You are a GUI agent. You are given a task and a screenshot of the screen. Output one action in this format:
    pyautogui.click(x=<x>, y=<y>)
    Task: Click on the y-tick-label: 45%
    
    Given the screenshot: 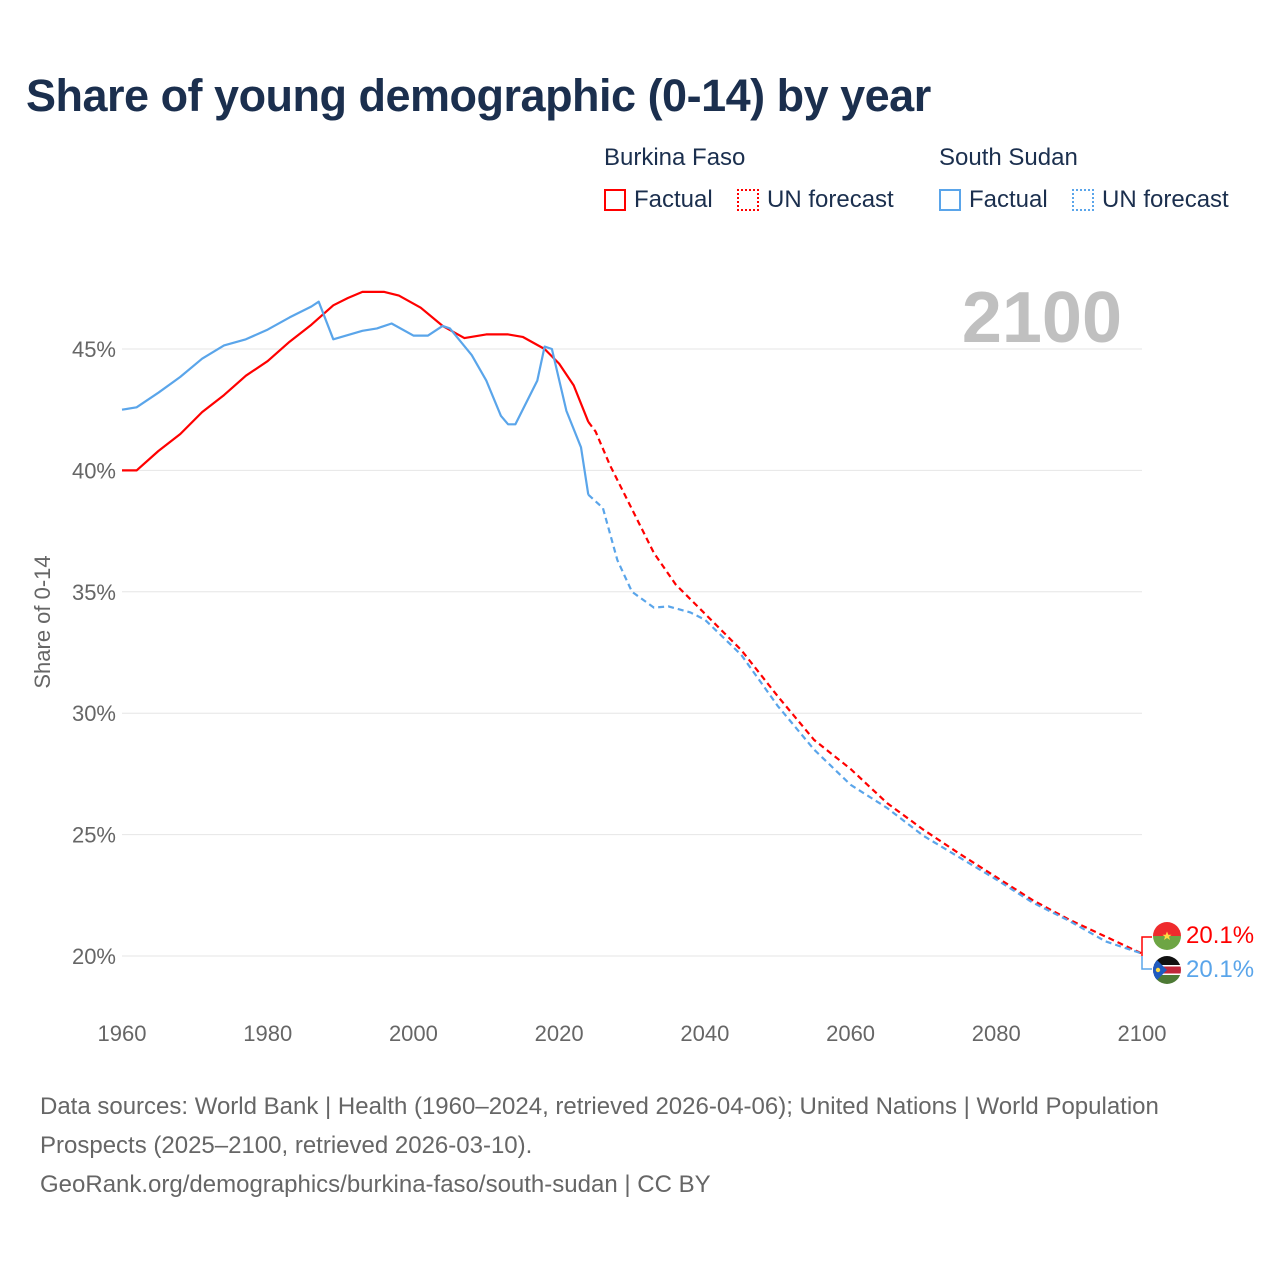 What is the action you would take?
    pyautogui.click(x=94, y=349)
    